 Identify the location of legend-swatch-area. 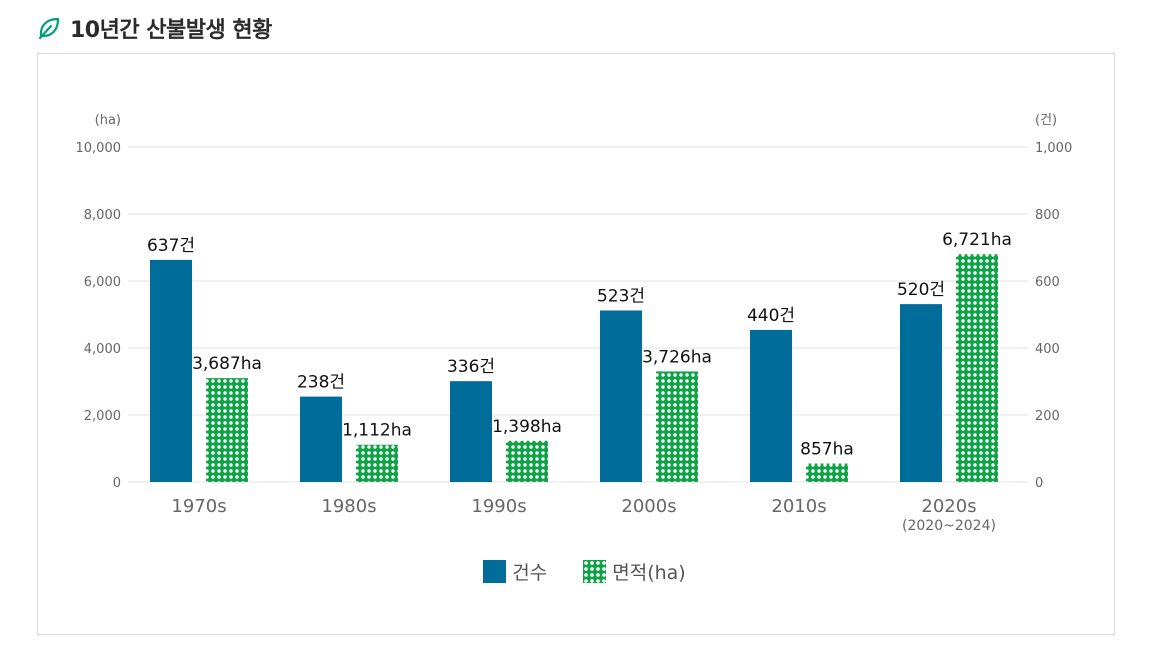
(595, 571).